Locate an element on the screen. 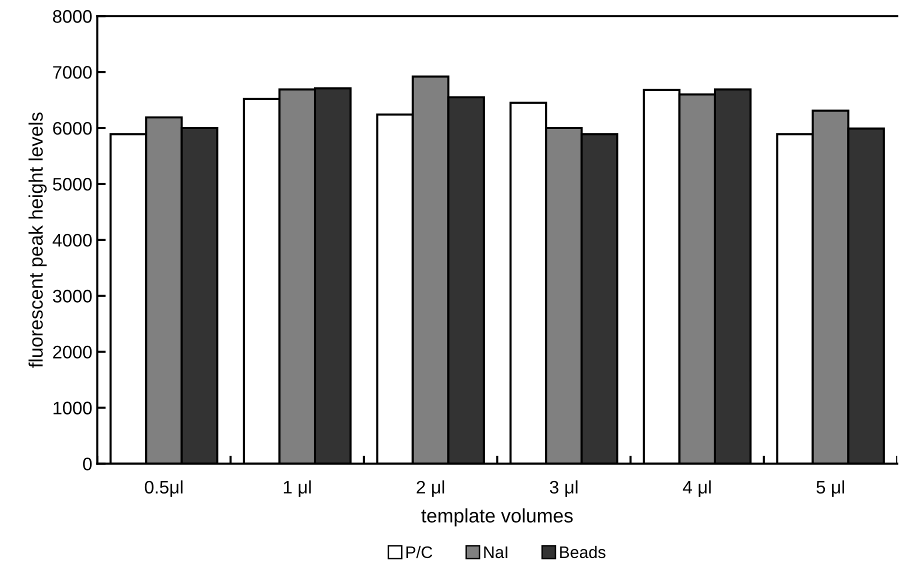 The width and height of the screenshot is (909, 576). y-tick-label: 8000 is located at coordinates (72, 16).